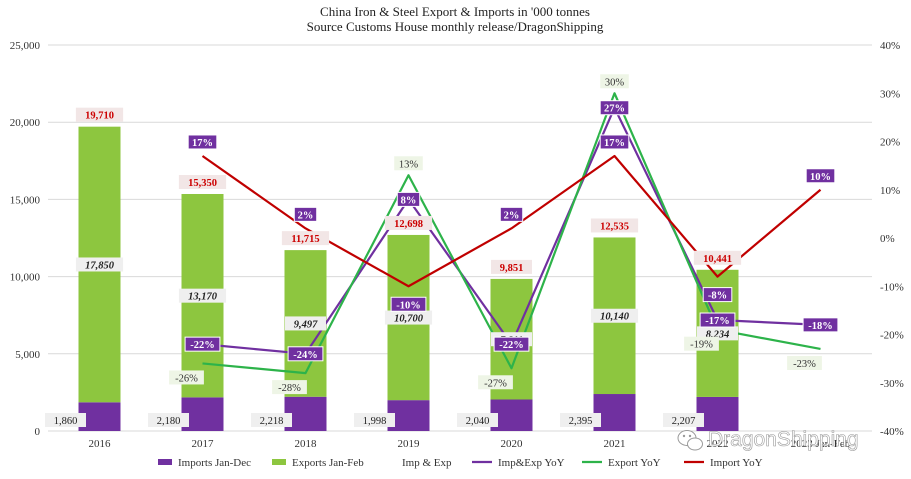 Image resolution: width=911 pixels, height=479 pixels. I want to click on label-text: 12,698, so click(408, 224).